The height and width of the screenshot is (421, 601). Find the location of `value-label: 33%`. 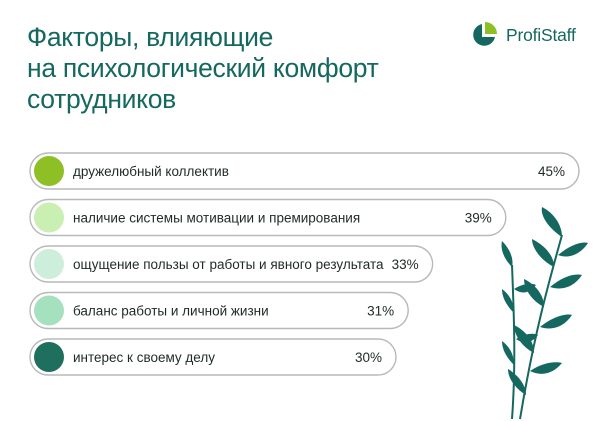

value-label: 33% is located at coordinates (405, 264).